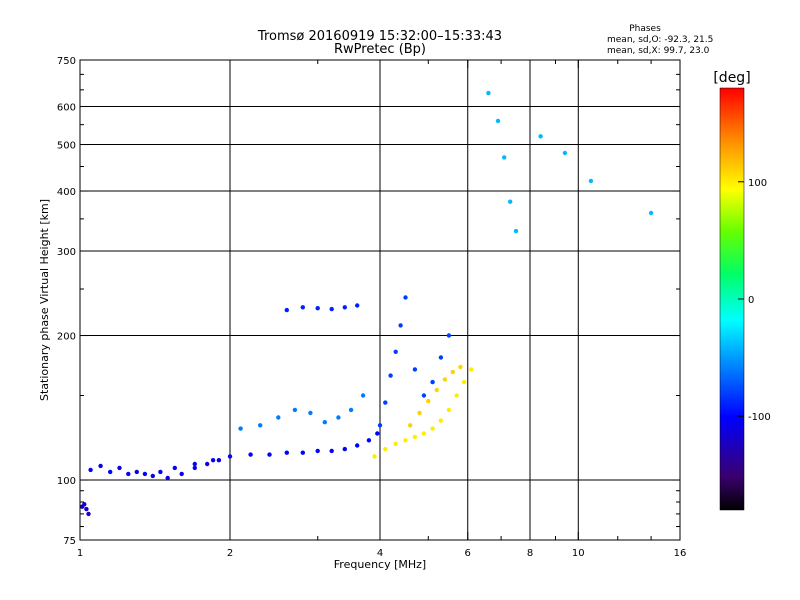 The width and height of the screenshot is (800, 600). Describe the element at coordinates (69, 541) in the screenshot. I see `y-tick-label: 75` at that location.